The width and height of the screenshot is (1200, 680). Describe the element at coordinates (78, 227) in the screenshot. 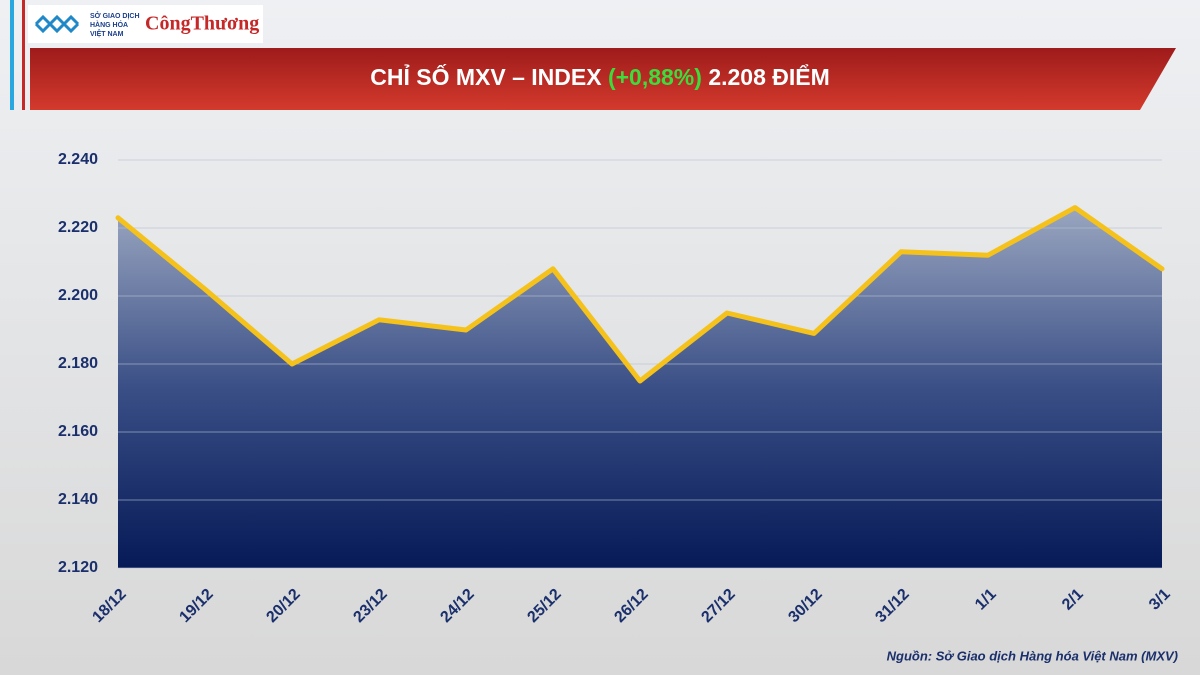

I see `y-tick-label: 2.220` at that location.